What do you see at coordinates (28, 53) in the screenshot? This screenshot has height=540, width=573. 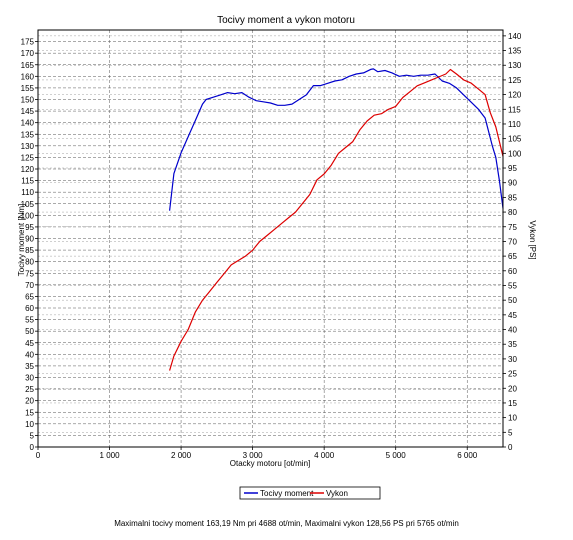 I see `y-left-tick-label: 170` at bounding box center [28, 53].